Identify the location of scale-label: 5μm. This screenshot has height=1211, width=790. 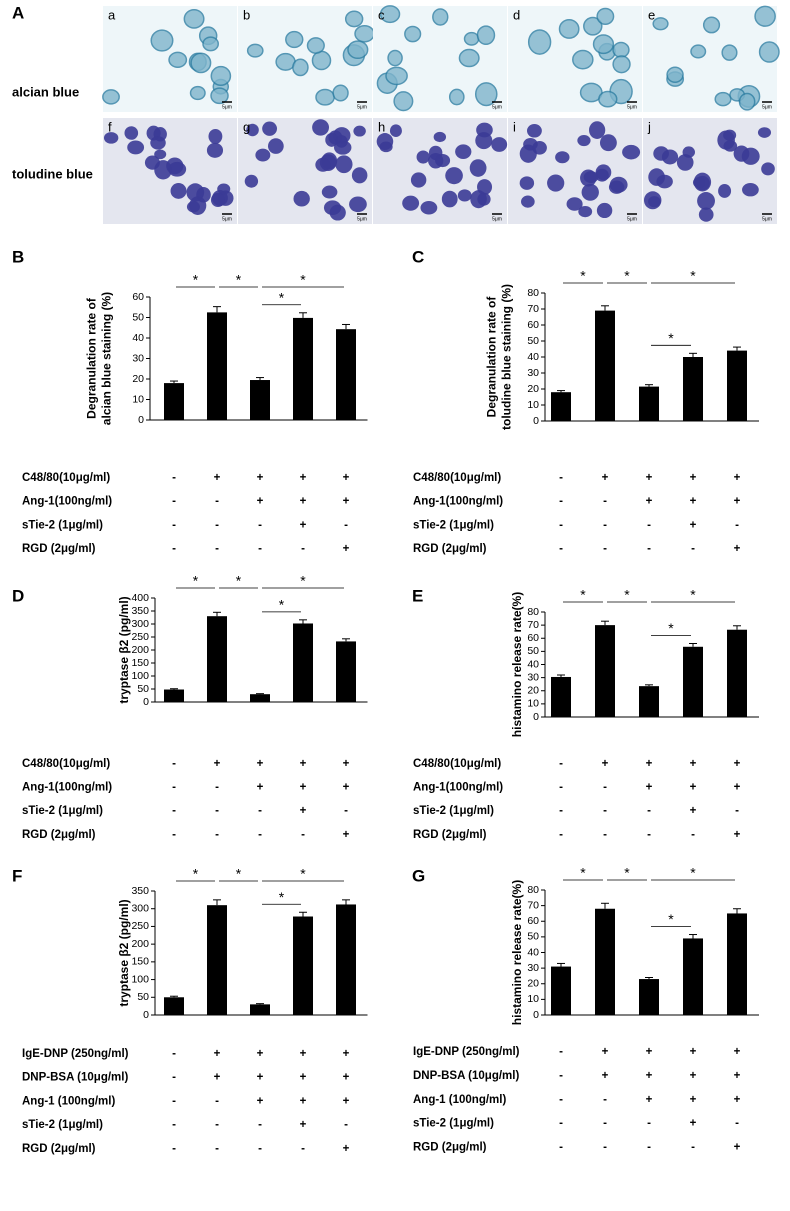
(362, 219).